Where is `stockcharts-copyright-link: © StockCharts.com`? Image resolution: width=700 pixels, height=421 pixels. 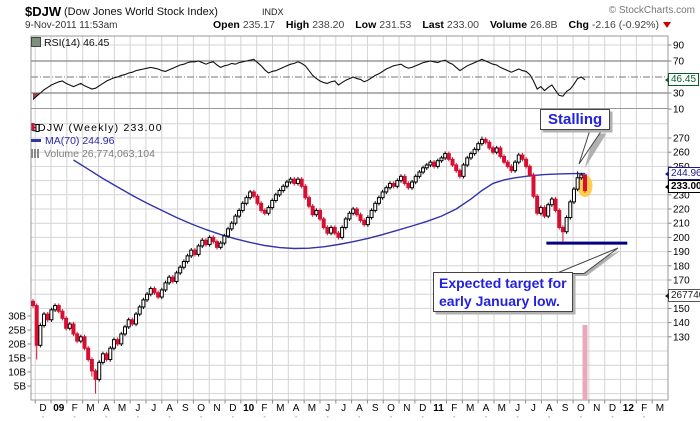 stockcharts-copyright-link: © StockCharts.com is located at coordinates (651, 10).